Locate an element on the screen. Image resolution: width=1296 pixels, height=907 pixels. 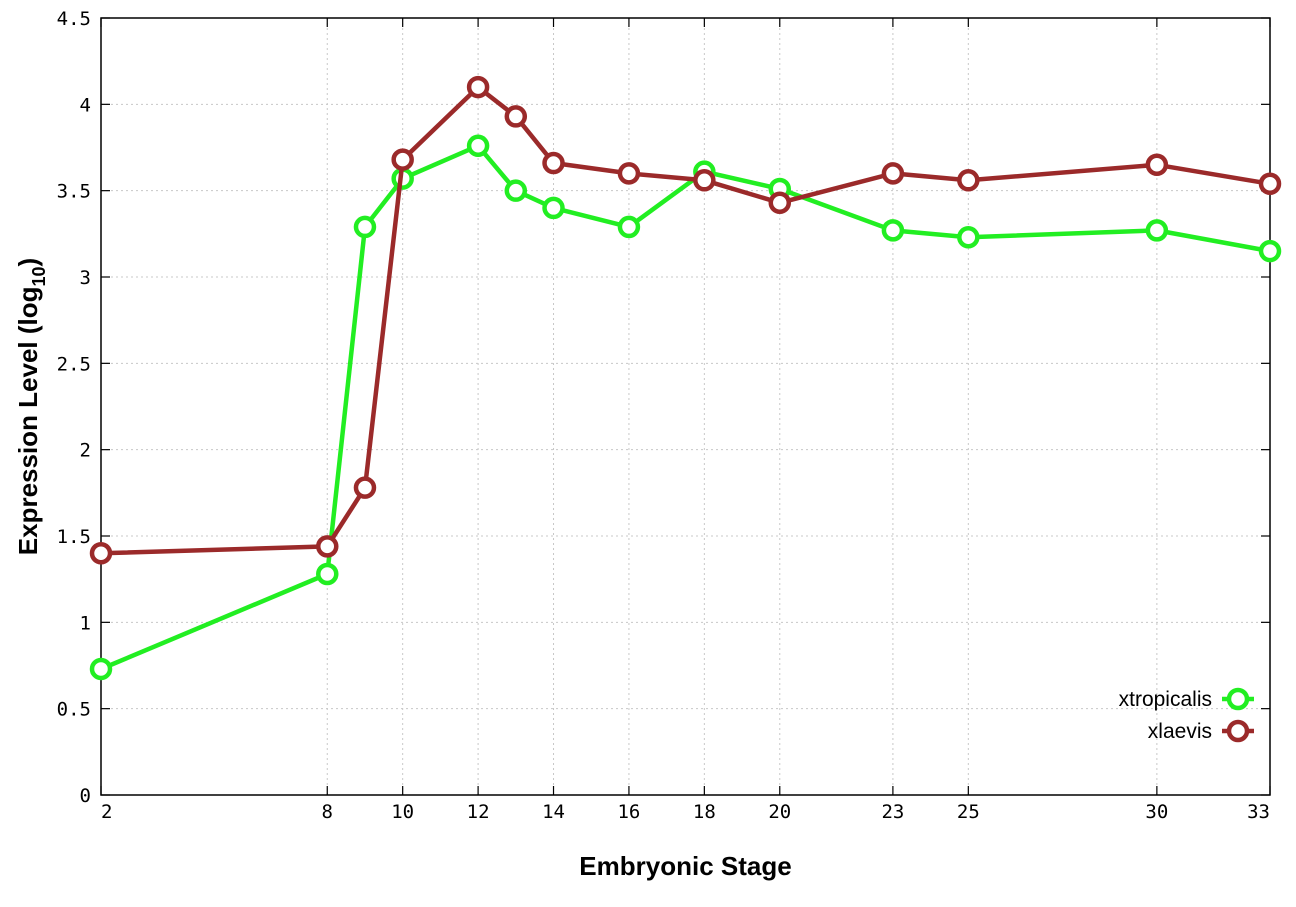
y-axis-title-main: Expression Level (log is located at coordinates (28, 420).